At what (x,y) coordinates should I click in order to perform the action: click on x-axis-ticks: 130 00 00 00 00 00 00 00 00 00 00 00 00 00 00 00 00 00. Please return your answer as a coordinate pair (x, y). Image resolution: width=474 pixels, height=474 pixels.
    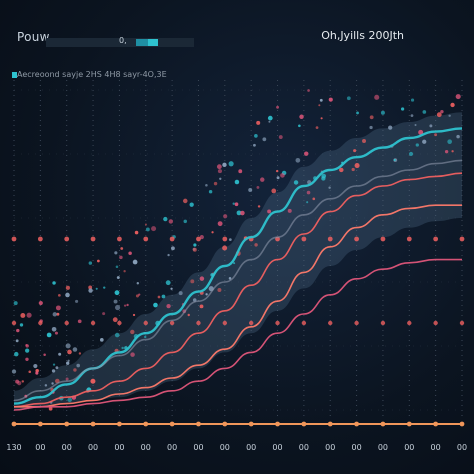
    Looking at the image, I should click on (236, 447).